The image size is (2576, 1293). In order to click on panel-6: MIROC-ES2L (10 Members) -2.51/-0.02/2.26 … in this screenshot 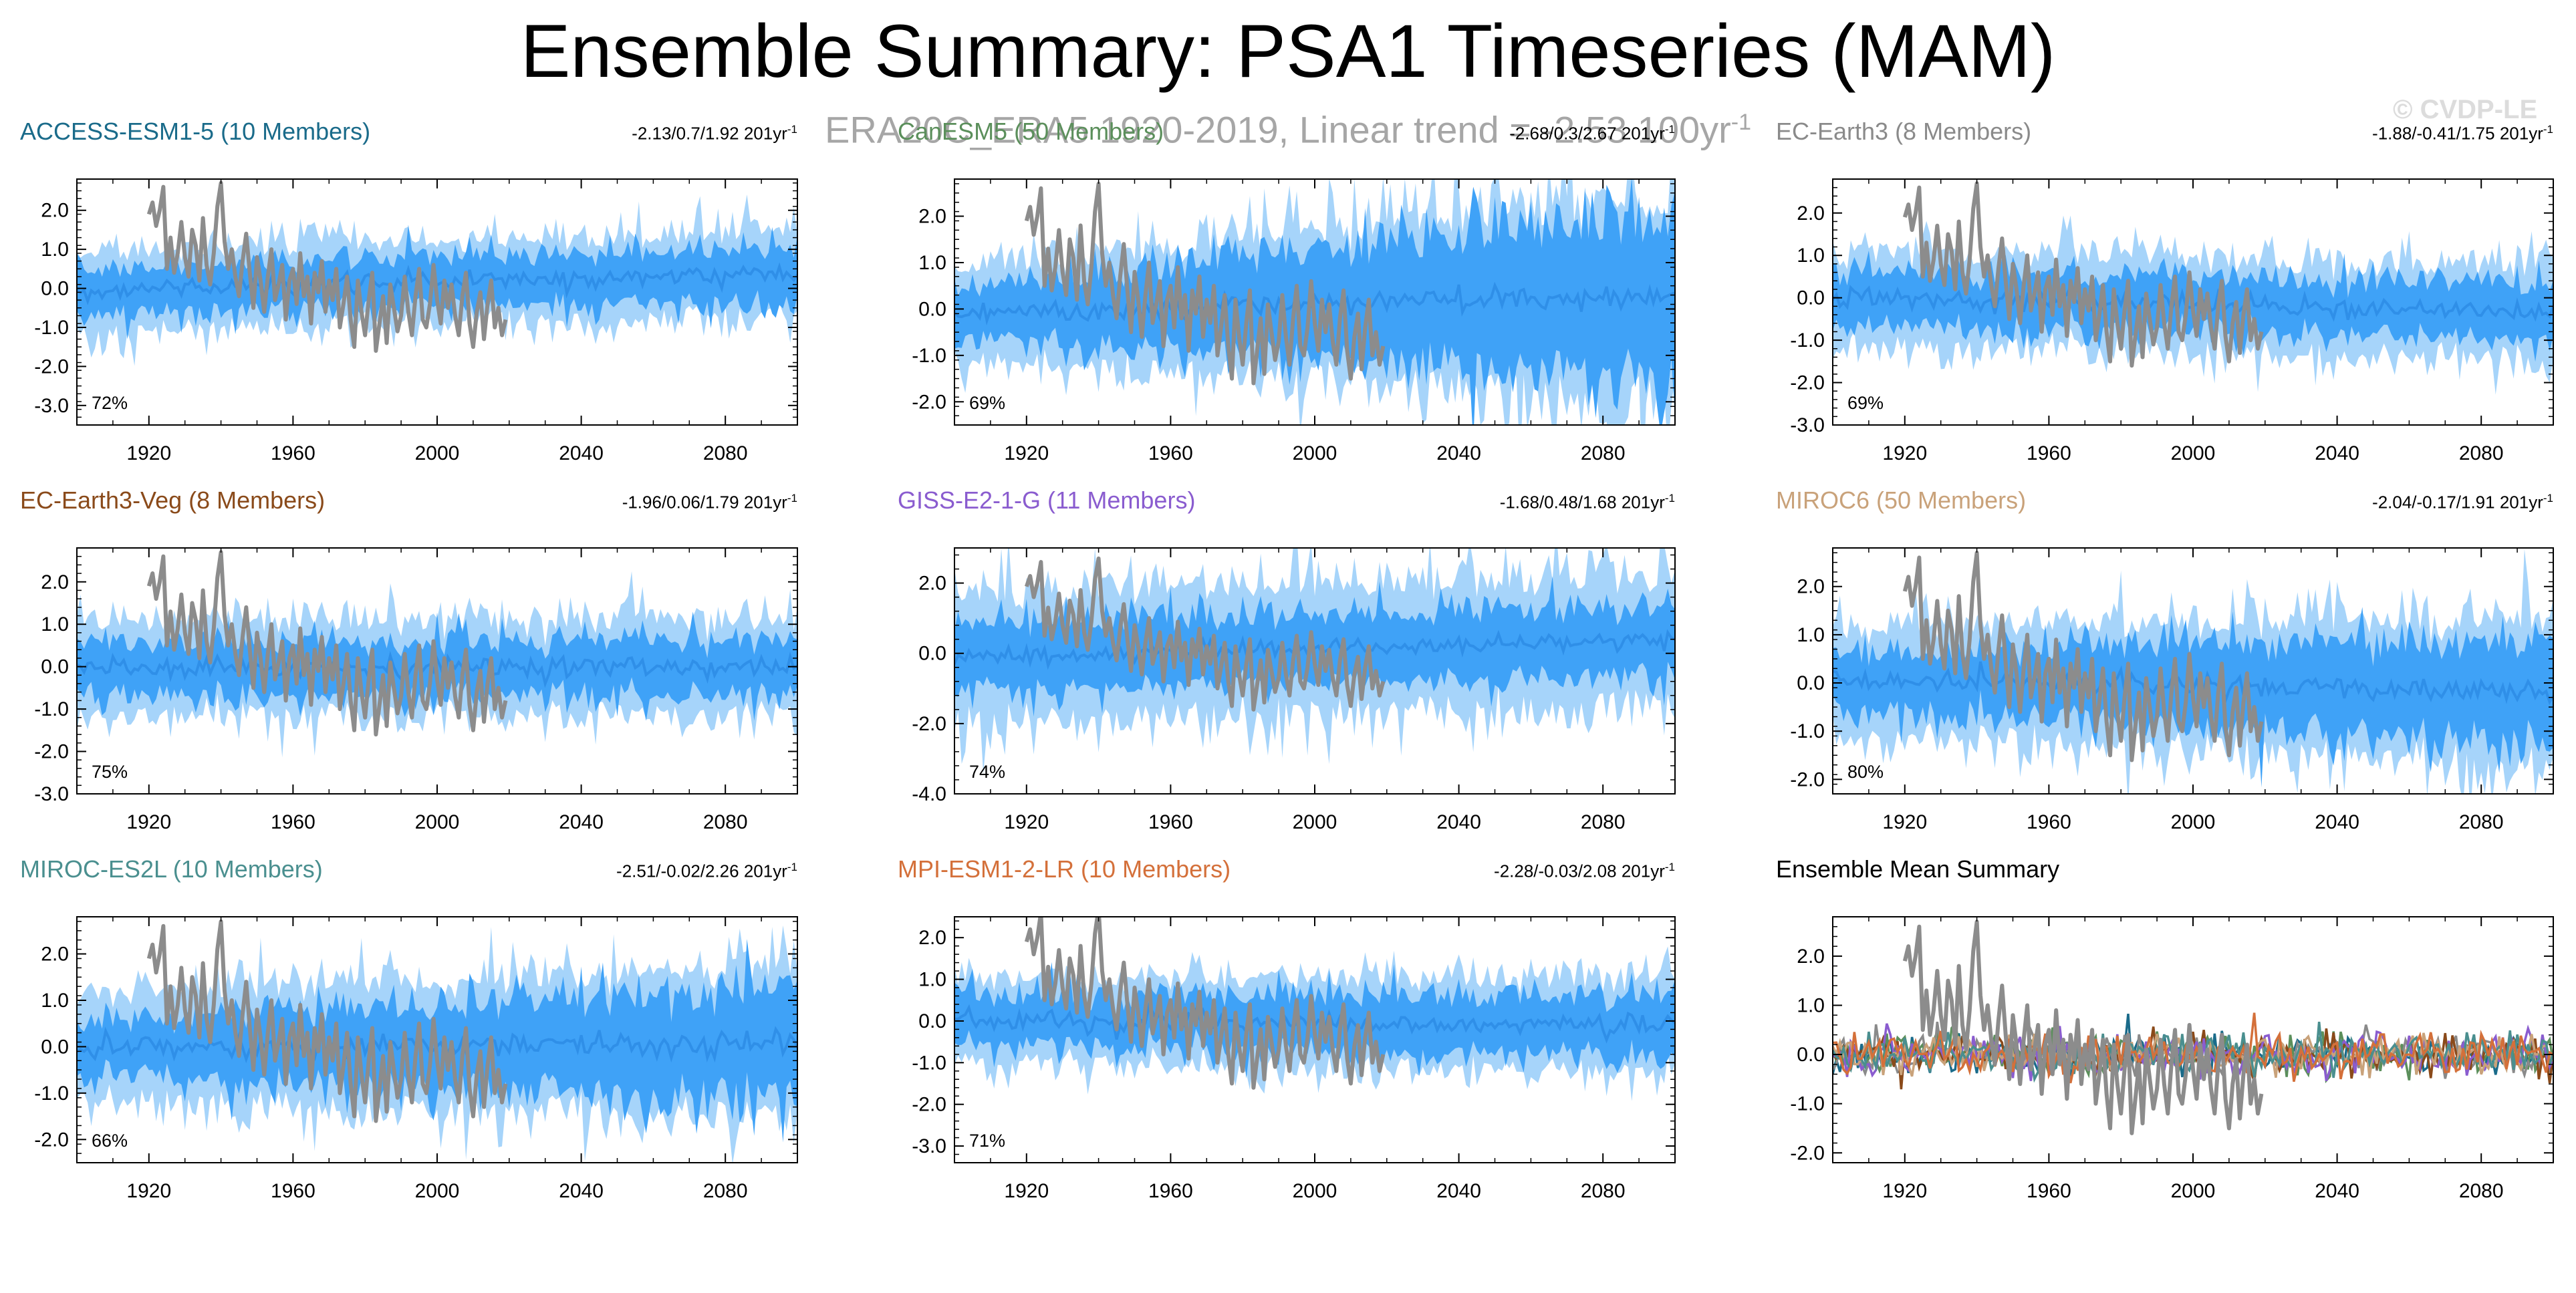, I will do `click(421, 1045)`.